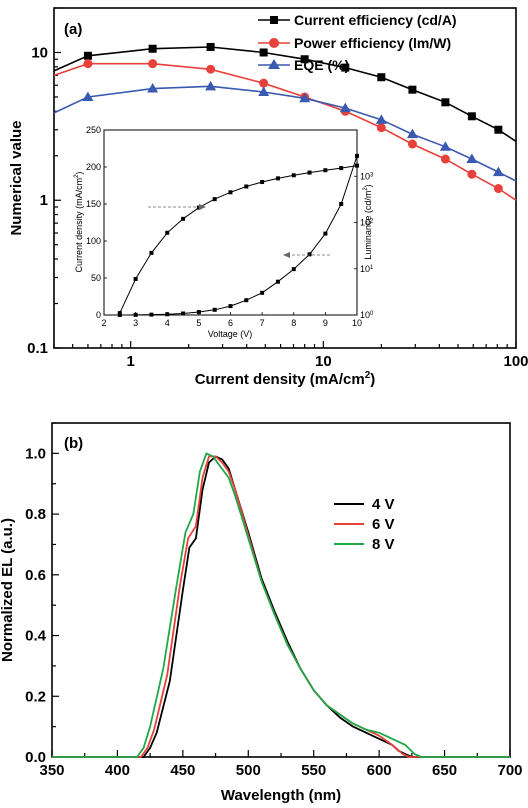 The image size is (528, 808). Describe the element at coordinates (323, 361) in the screenshot. I see `panel-a-x-tick-label: 10` at that location.